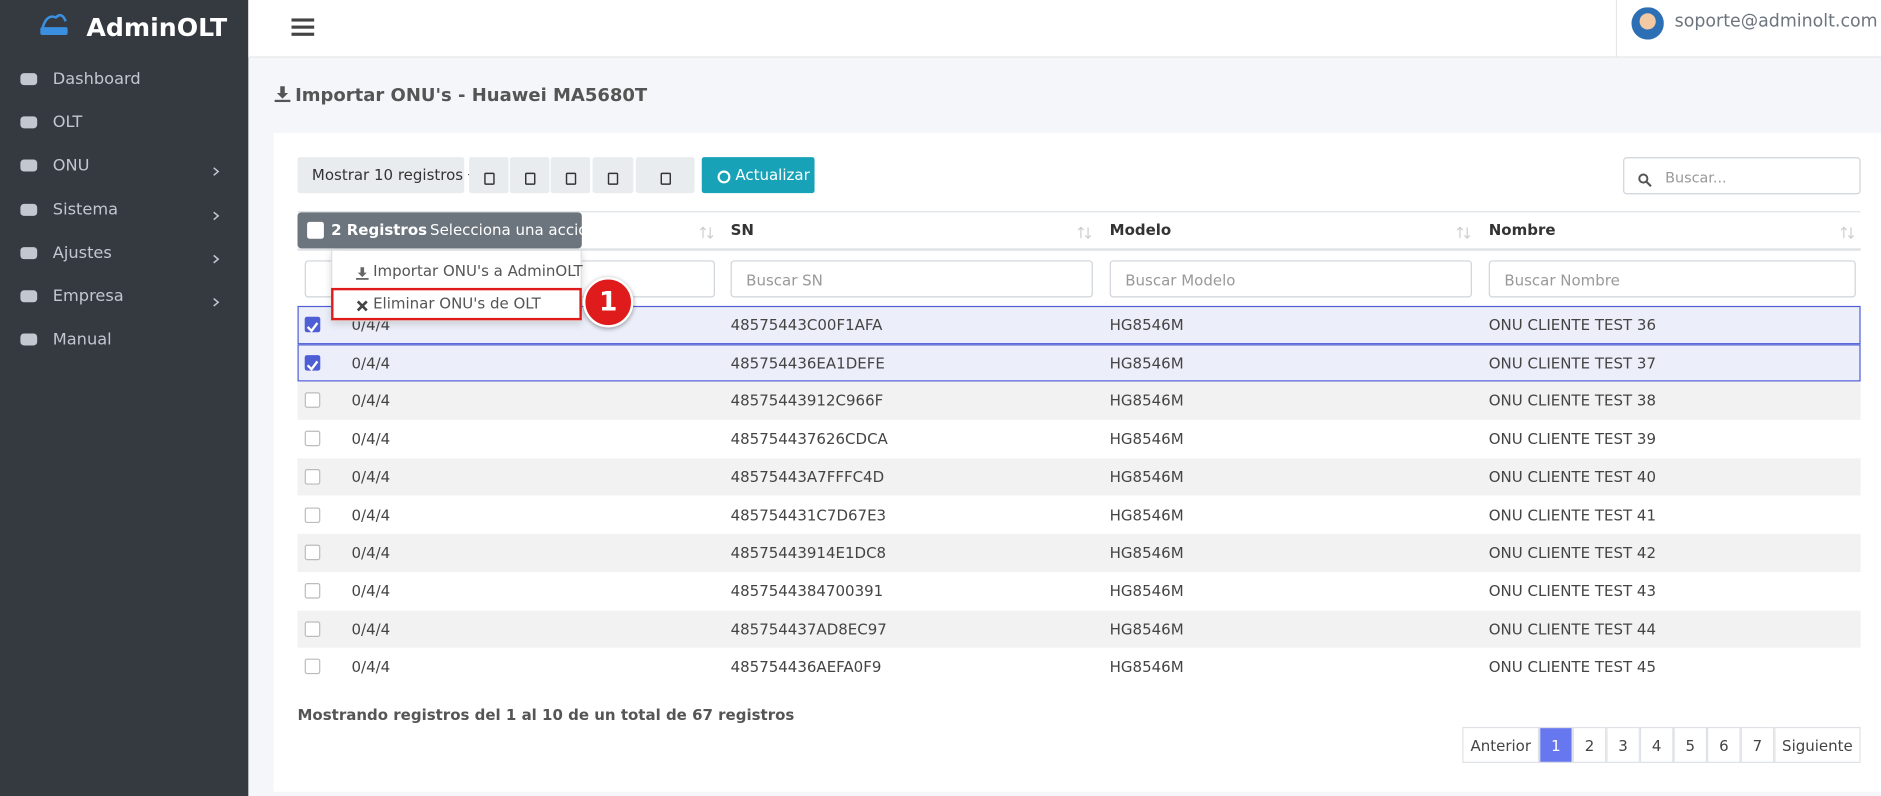 The image size is (1881, 796). What do you see at coordinates (82, 340) in the screenshot?
I see `menu-item: Manual` at bounding box center [82, 340].